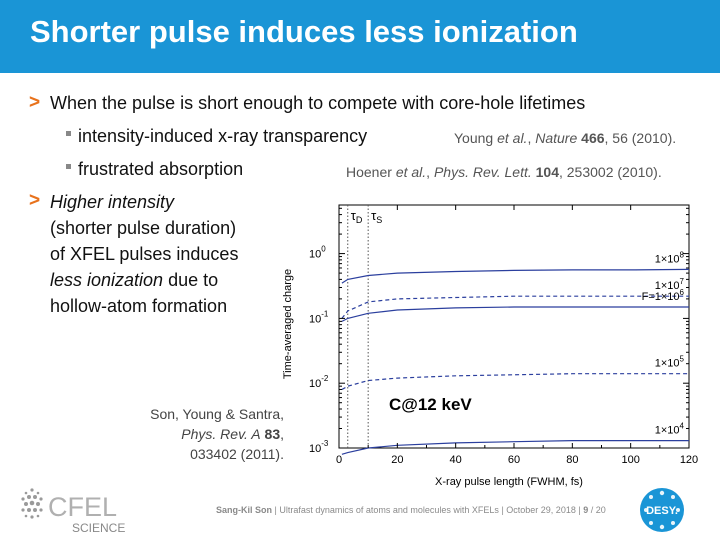 This screenshot has width=720, height=540. What do you see at coordinates (670, 257) in the screenshot?
I see `series-label-0: 1×10⁸` at bounding box center [670, 257].